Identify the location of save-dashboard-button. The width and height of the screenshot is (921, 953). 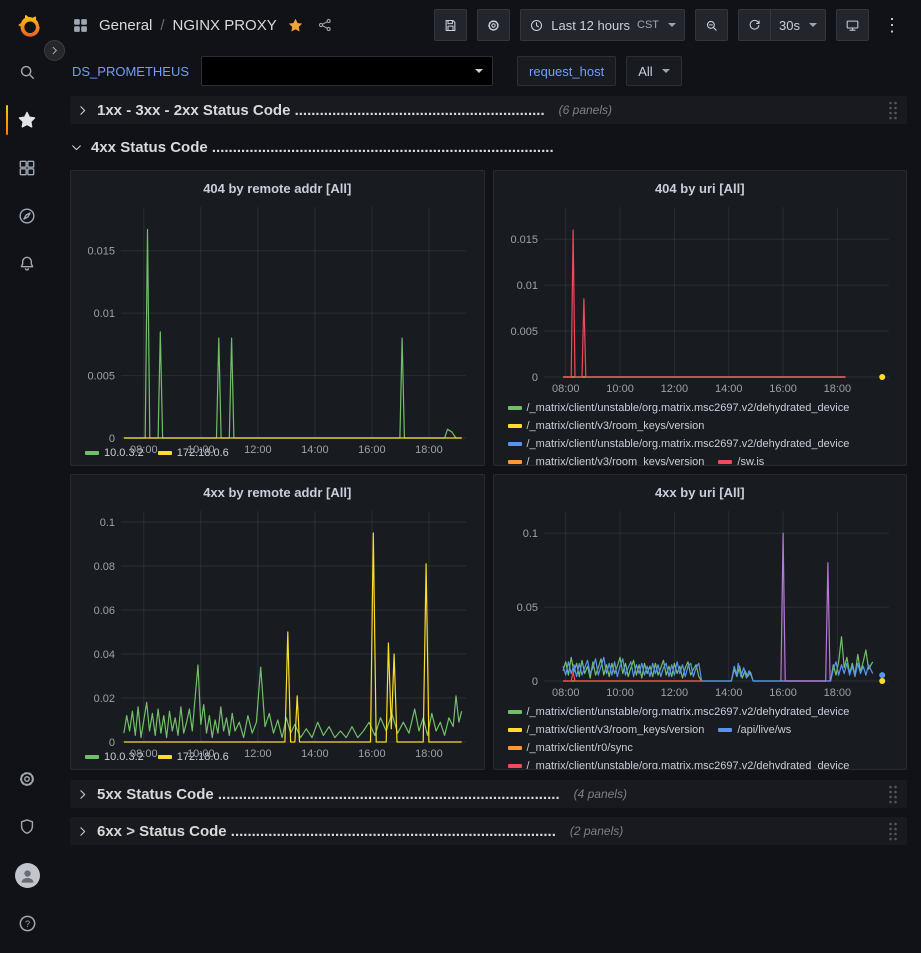
(451, 25).